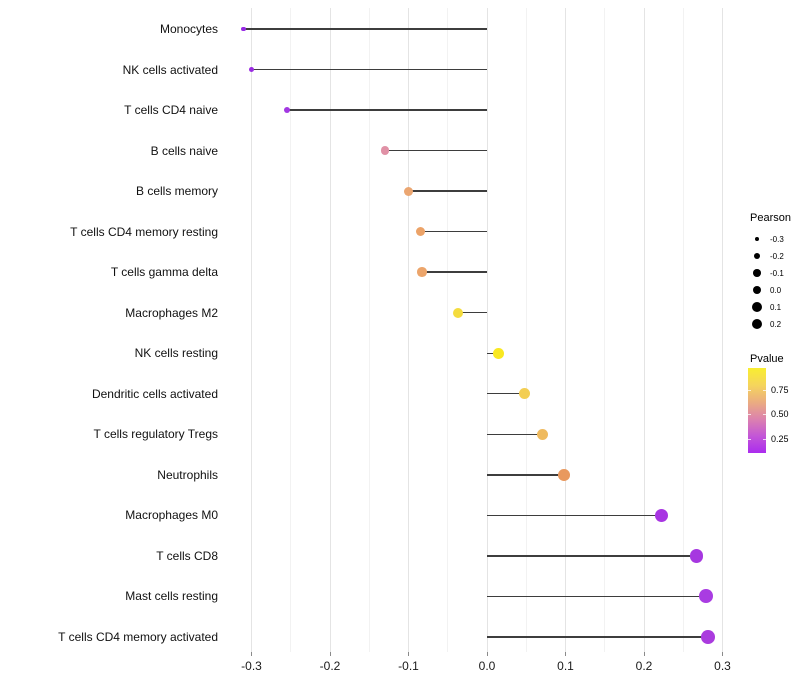  I want to click on row-label: T cells regulatory Tregs, so click(156, 434).